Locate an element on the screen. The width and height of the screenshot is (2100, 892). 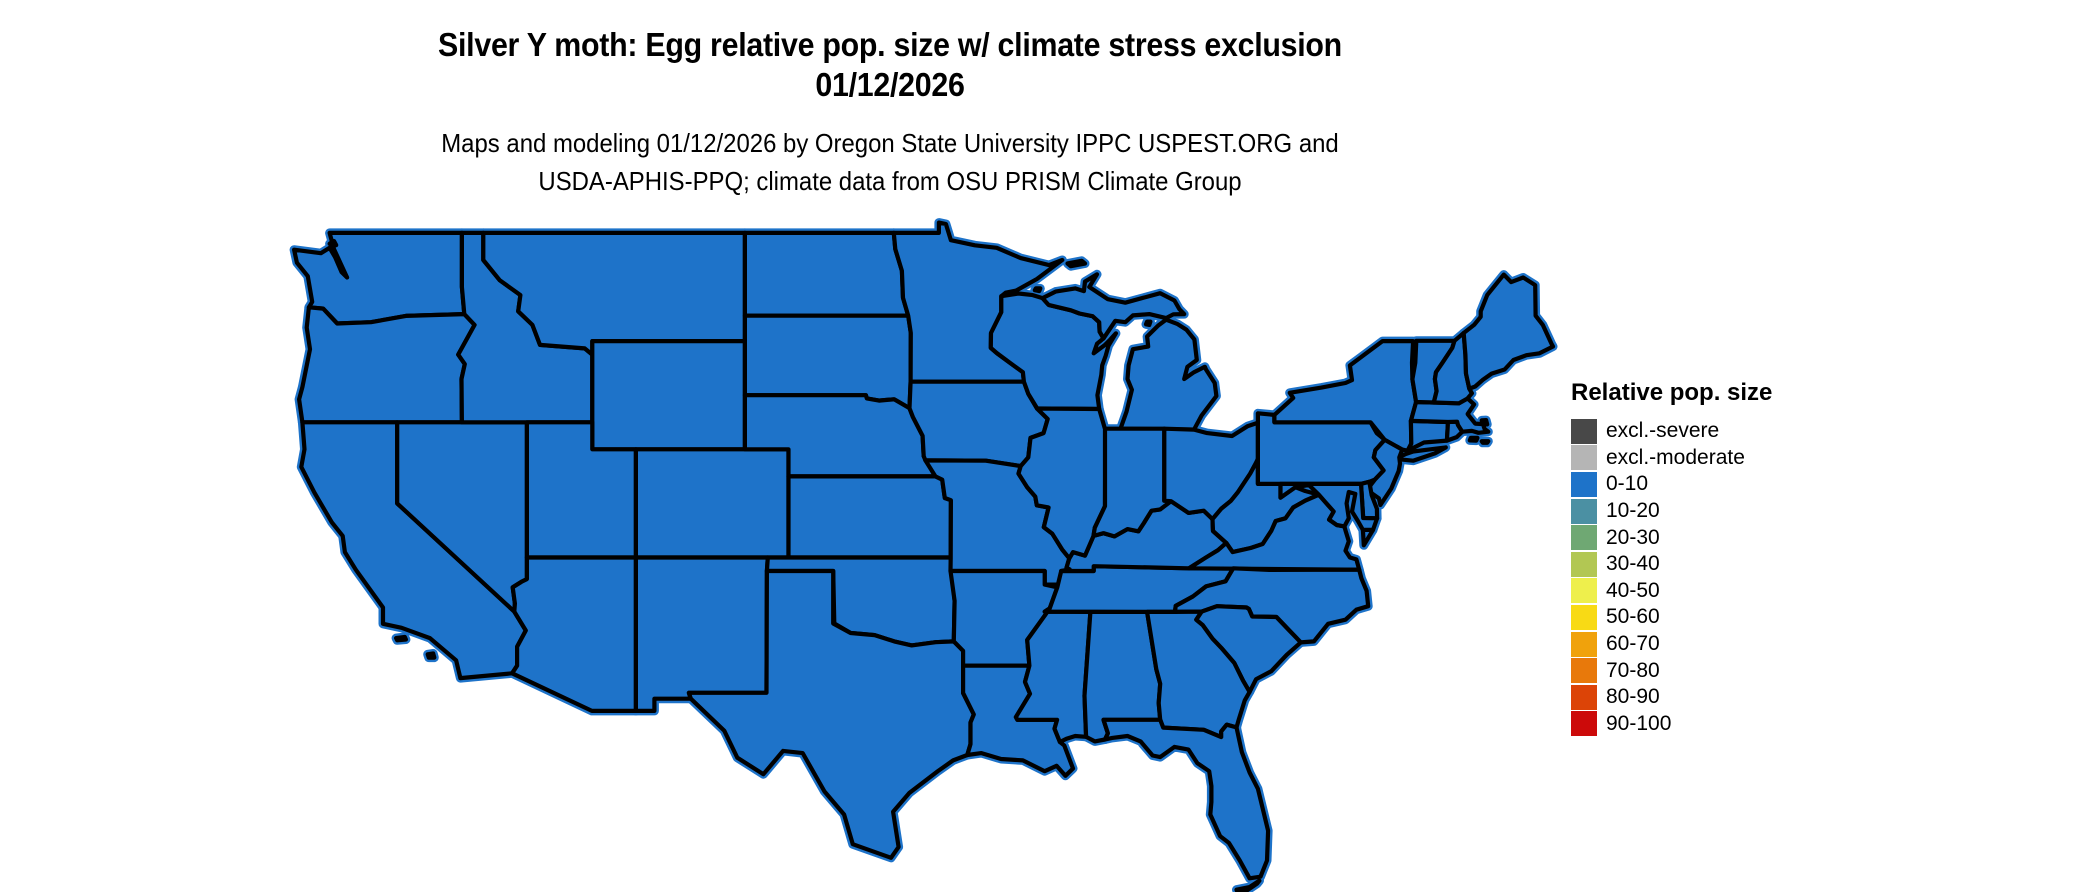
state-polygon-az is located at coordinates (574, 634).